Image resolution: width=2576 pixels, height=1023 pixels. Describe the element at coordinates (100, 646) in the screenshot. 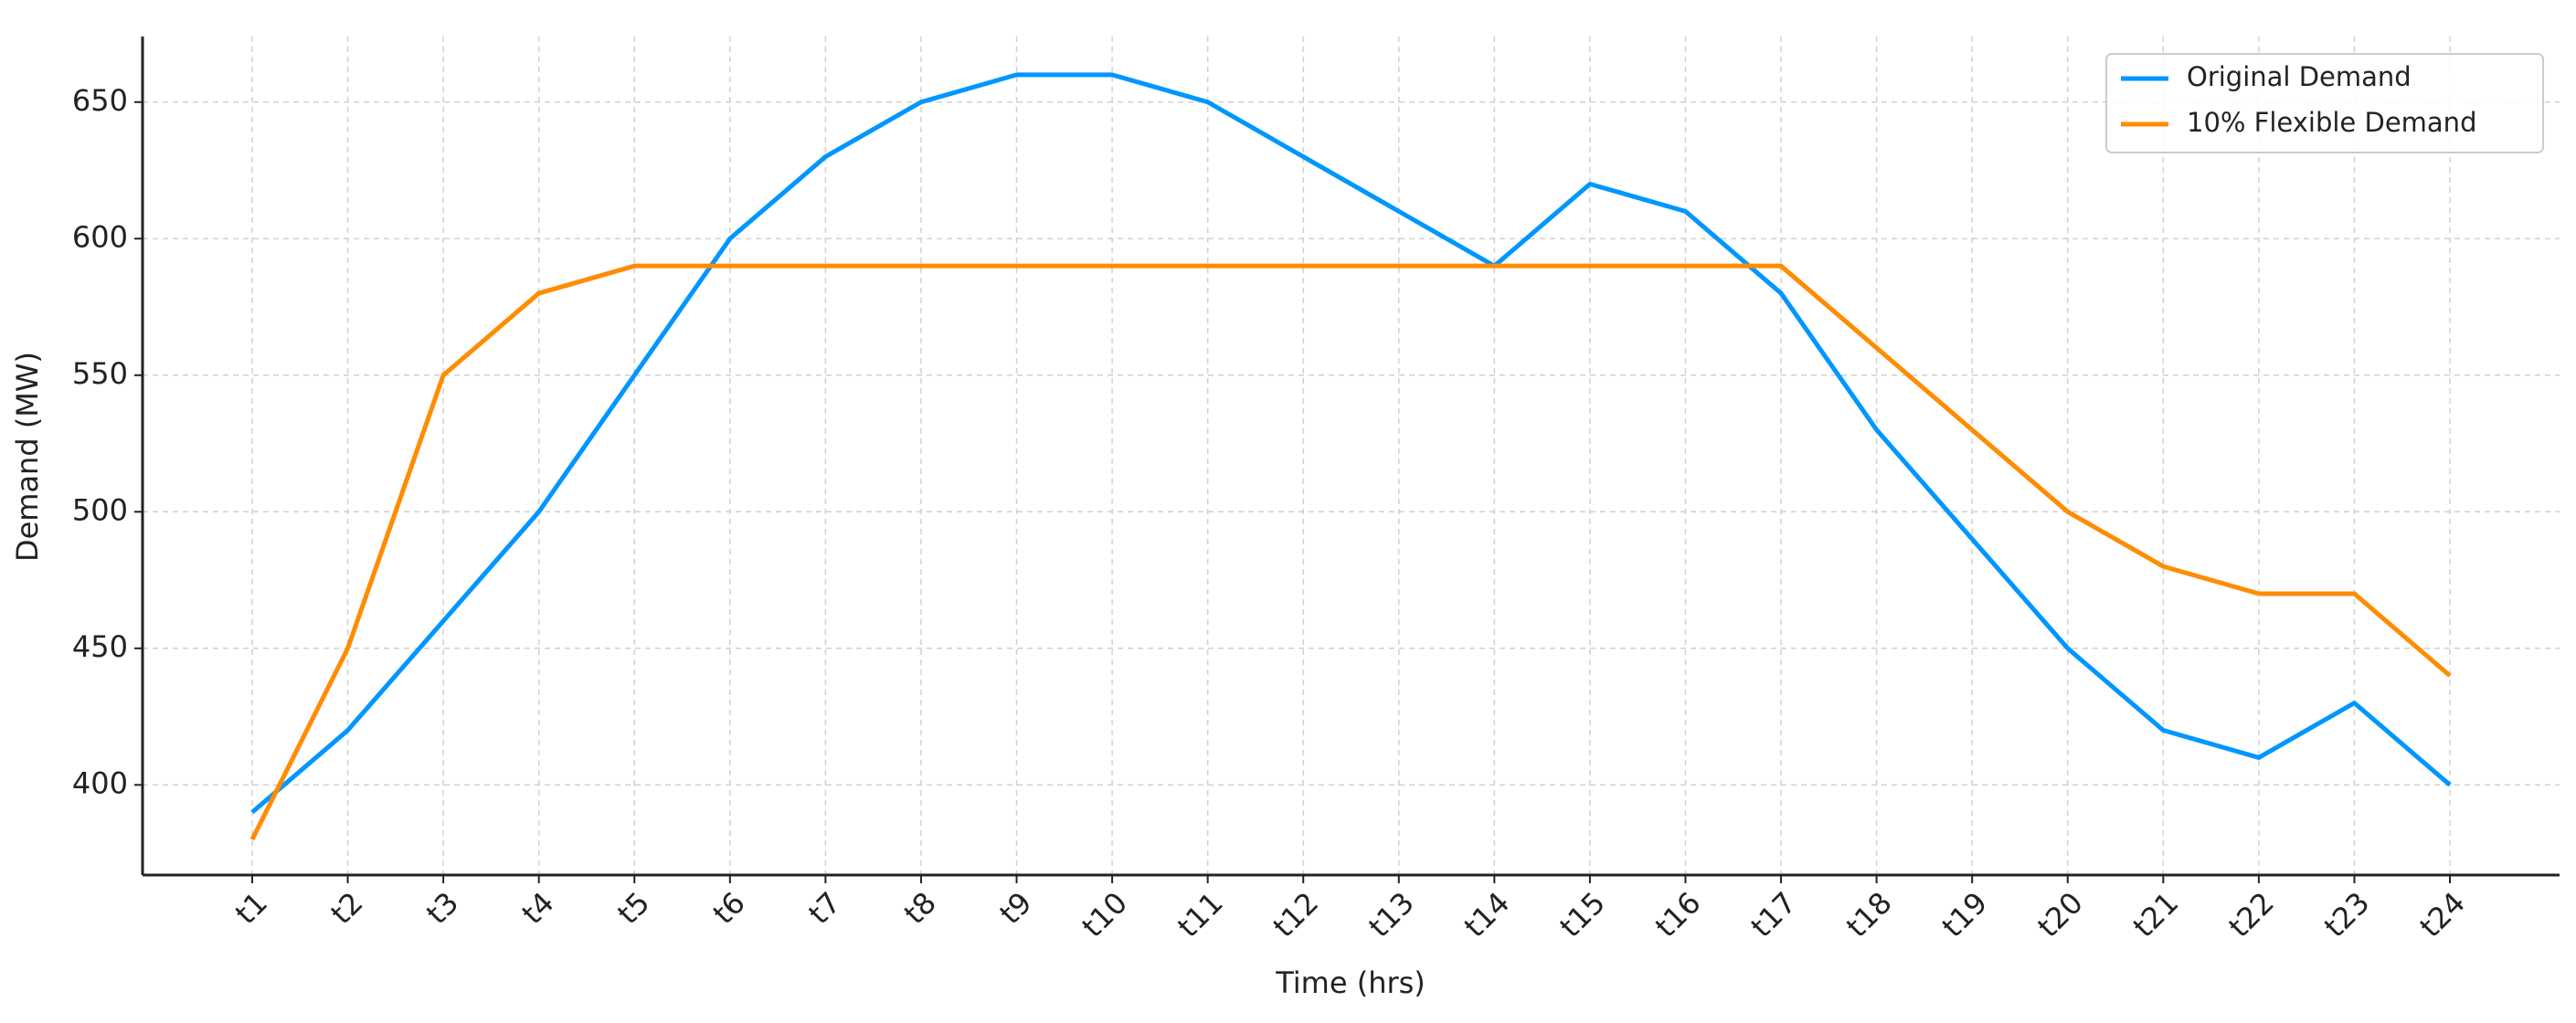

I see `y-tick-label: 450` at that location.